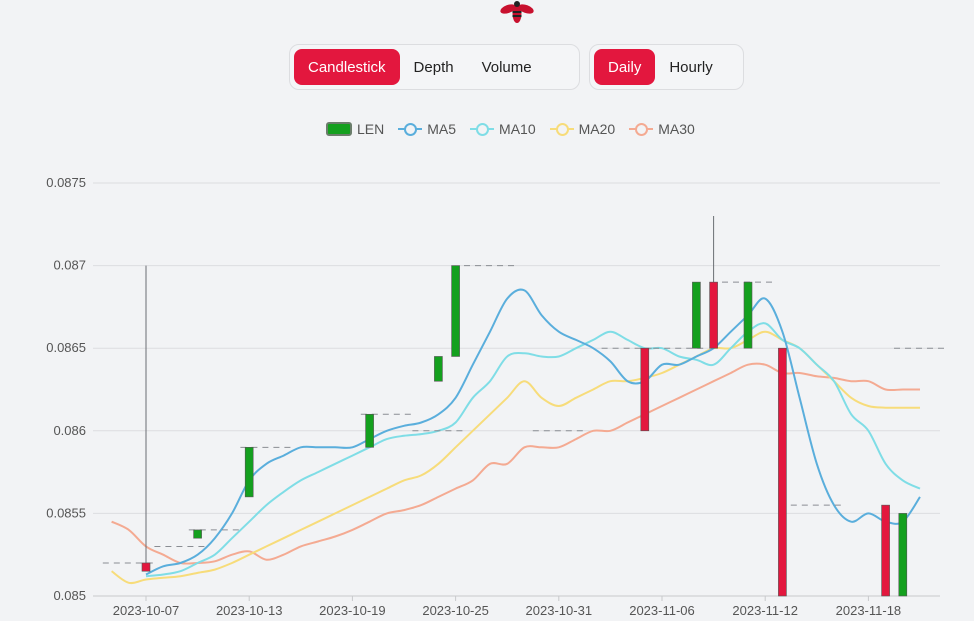  I want to click on x-tick-label: 2023-10-13, so click(249, 610).